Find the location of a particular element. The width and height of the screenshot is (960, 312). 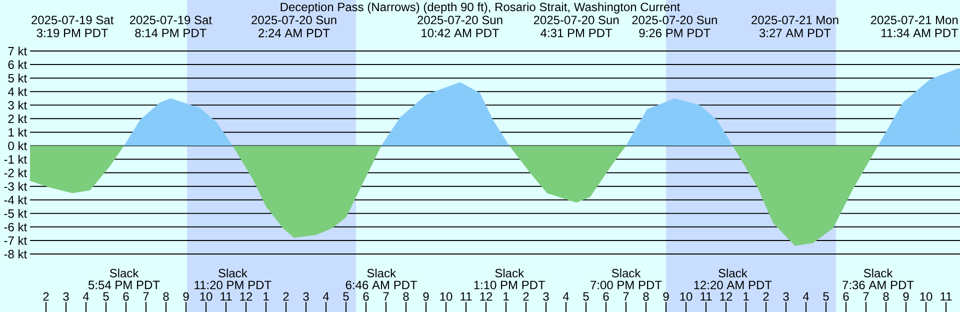

chart-title: Deception Pass (Narrows) (depth 90 ft), Rosario Strait, Washington Current is located at coordinates (480, 8).